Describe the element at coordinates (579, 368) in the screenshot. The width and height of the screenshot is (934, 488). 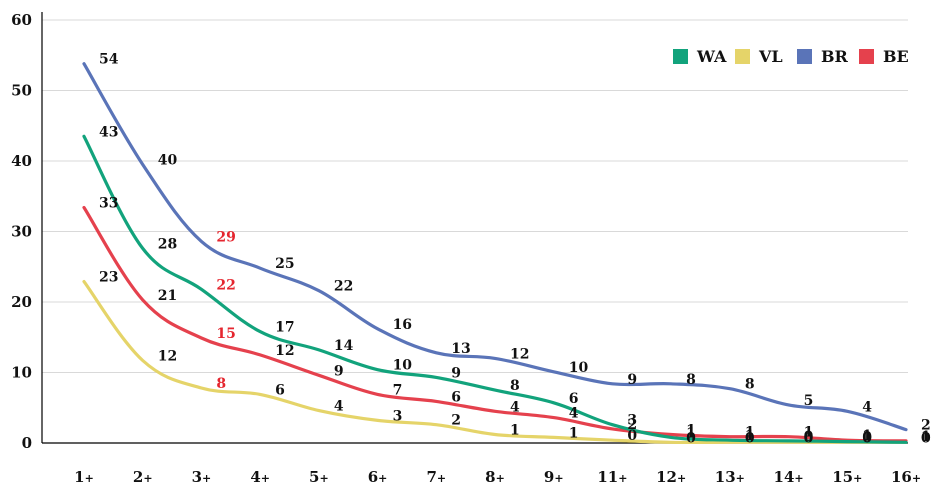
I see `data-label-br: 10` at that location.